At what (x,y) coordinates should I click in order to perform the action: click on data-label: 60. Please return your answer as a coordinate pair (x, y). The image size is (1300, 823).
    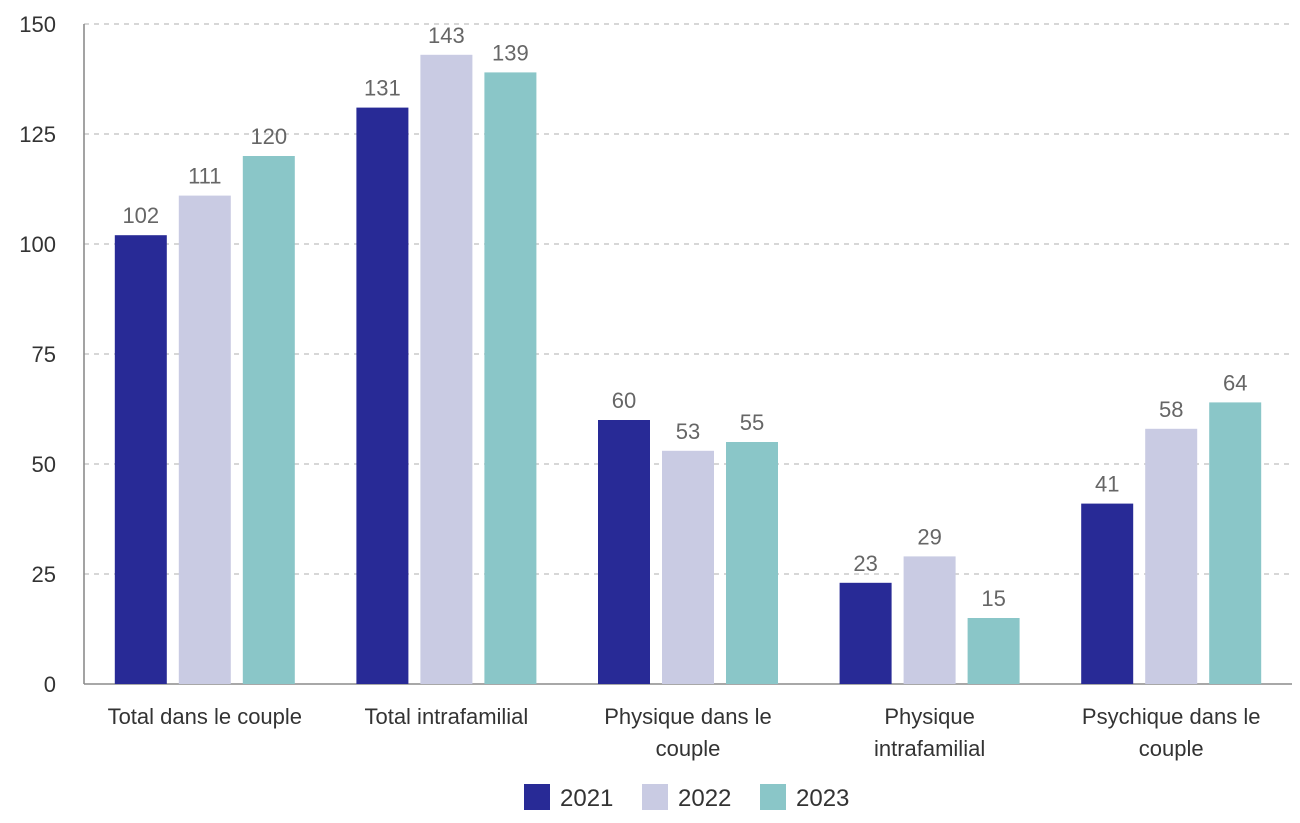
    Looking at the image, I should click on (624, 400).